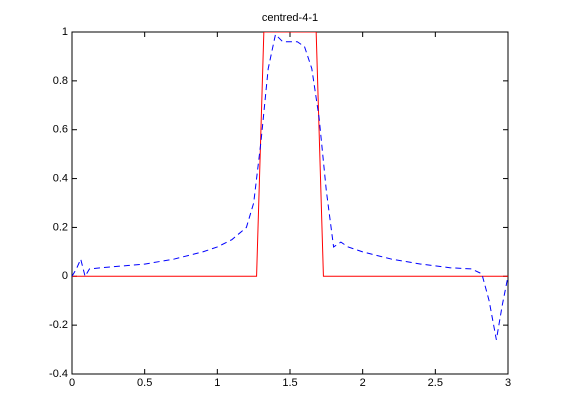  Describe the element at coordinates (65, 32) in the screenshot. I see `y-tick-label: 1` at that location.